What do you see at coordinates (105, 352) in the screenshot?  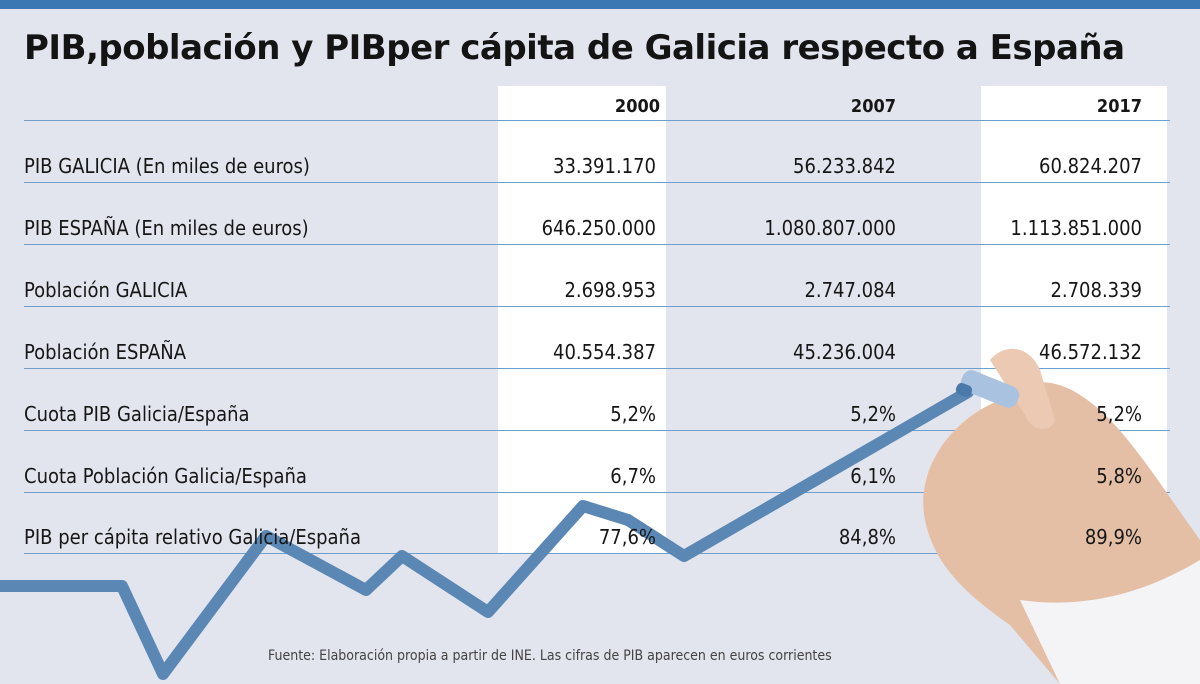 I see `row-label-poblacion-espana: Población ESPAÑA` at bounding box center [105, 352].